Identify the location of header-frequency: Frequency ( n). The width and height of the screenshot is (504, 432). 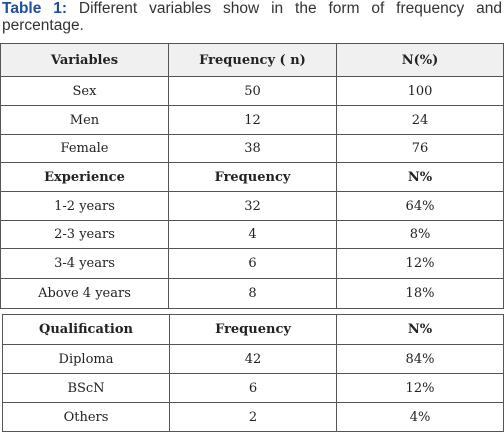
(252, 60).